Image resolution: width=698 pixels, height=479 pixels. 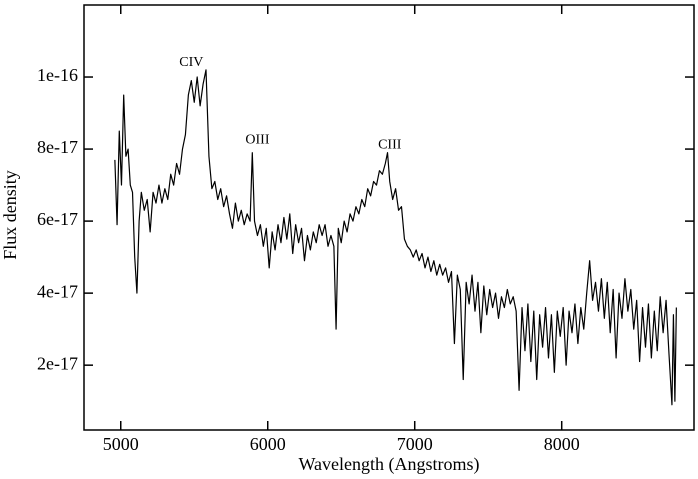 What do you see at coordinates (191, 62) in the screenshot?
I see `annotation: CIV` at bounding box center [191, 62].